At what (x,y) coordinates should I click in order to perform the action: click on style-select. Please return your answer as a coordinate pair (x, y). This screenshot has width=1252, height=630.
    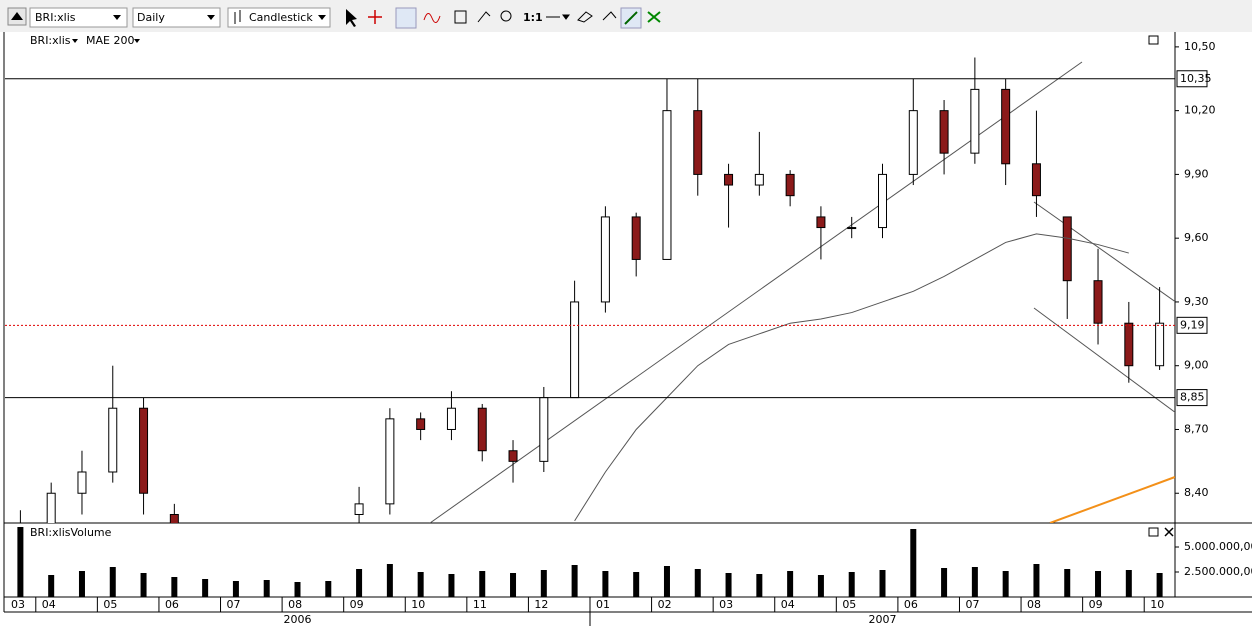
    Looking at the image, I should click on (279, 17).